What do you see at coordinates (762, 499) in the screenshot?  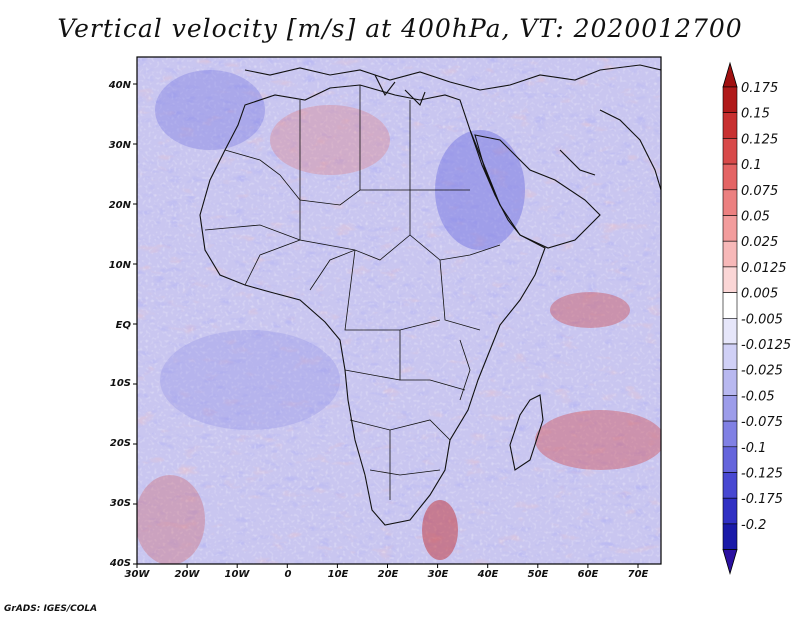 I see `colorbar-label: -0.175` at bounding box center [762, 499].